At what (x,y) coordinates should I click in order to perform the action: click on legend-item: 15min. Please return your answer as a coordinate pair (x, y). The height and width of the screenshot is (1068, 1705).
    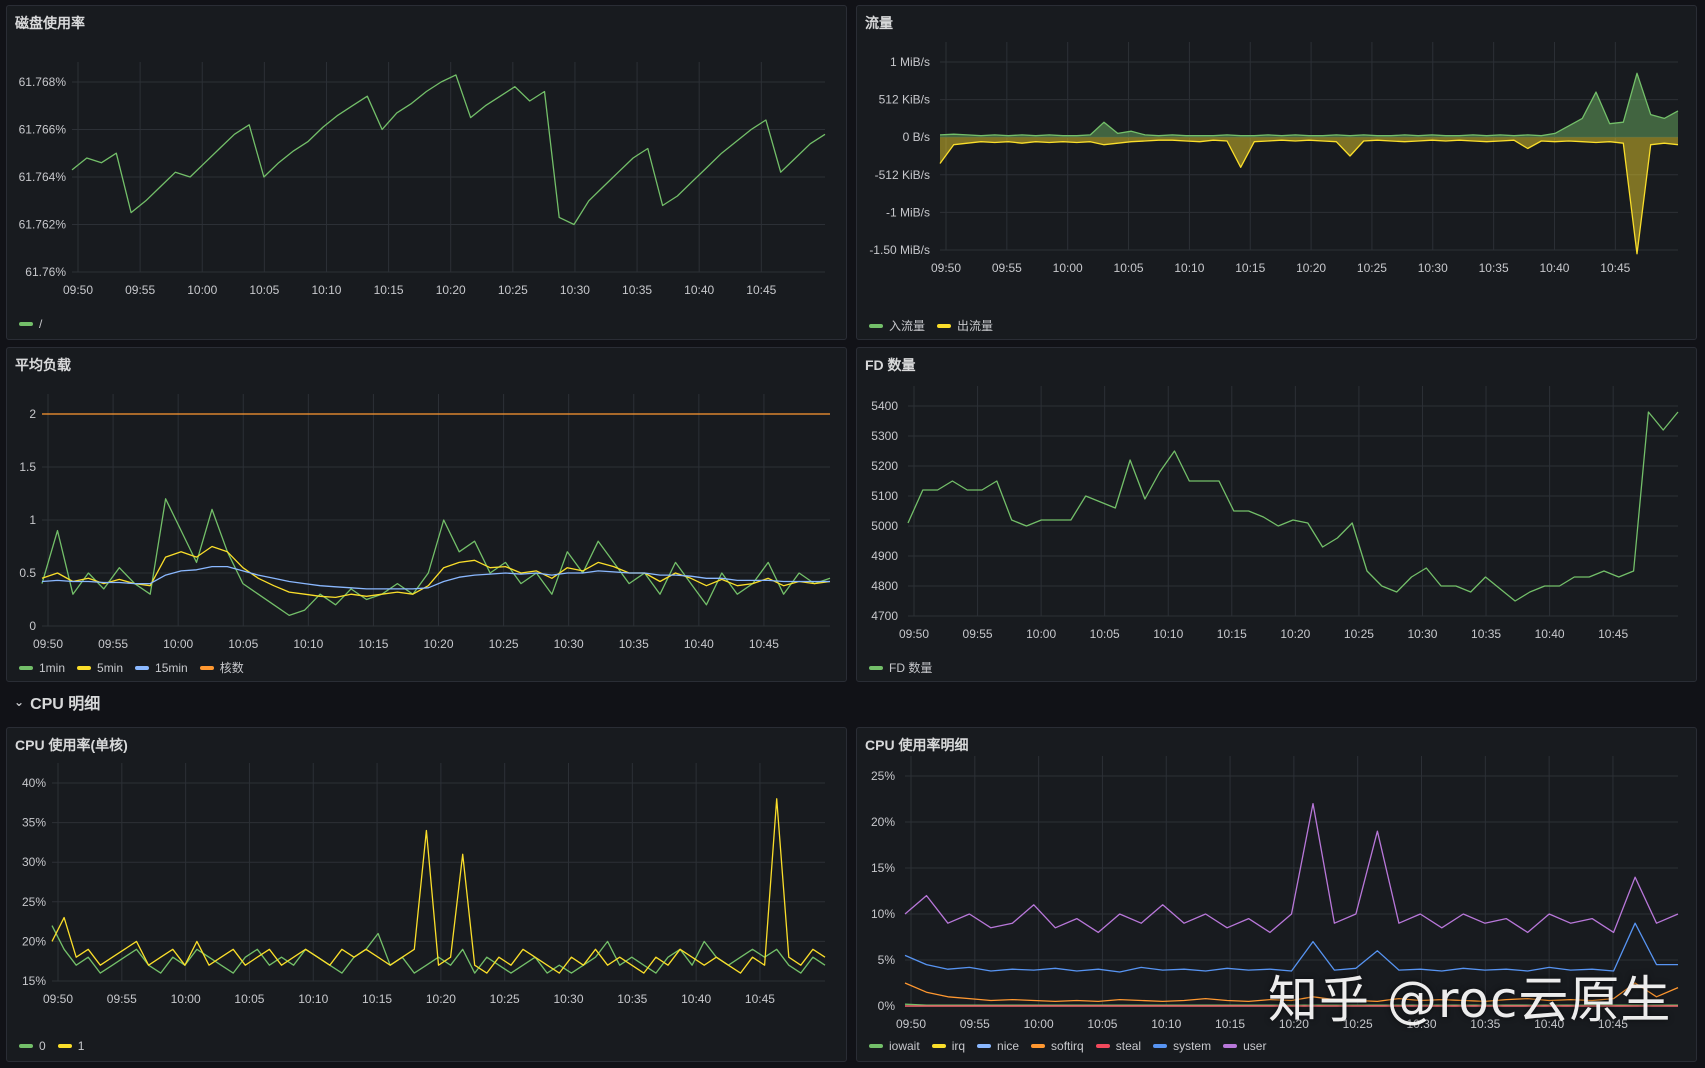
    Looking at the image, I should click on (161, 668).